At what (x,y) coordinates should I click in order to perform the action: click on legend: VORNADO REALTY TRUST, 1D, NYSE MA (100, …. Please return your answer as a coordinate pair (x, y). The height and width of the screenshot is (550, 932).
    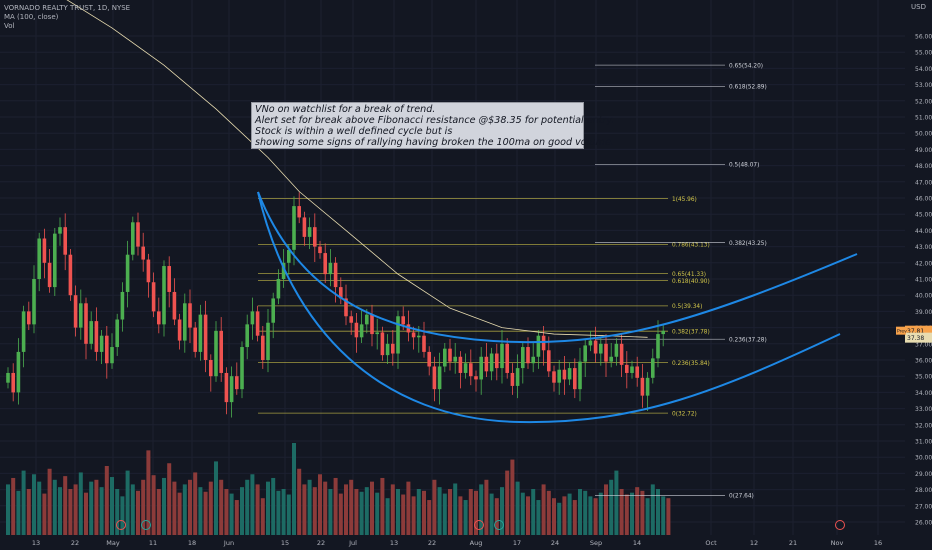
    Looking at the image, I should click on (67, 17).